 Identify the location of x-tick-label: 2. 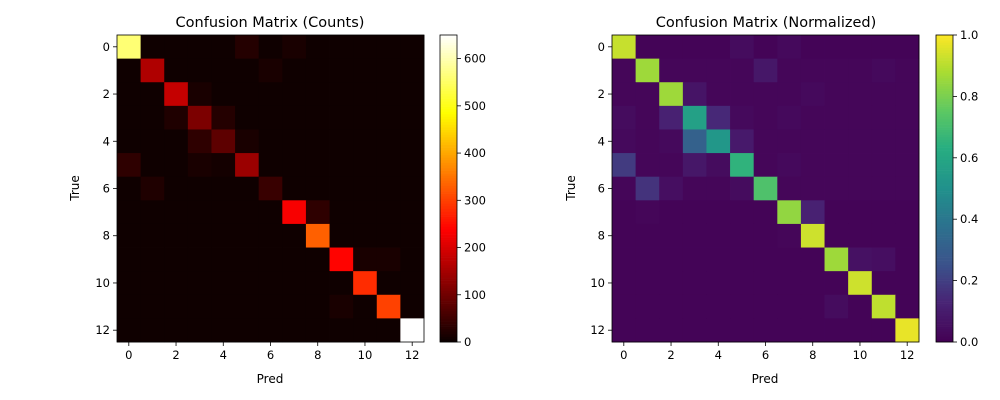
(175, 355).